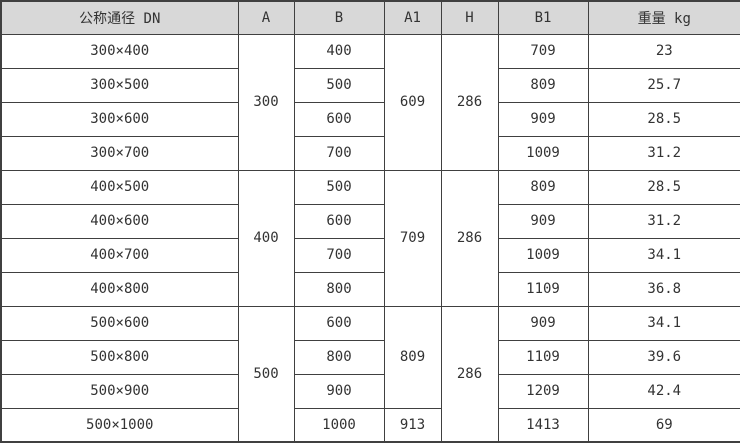 The image size is (740, 443). Describe the element at coordinates (339, 391) in the screenshot. I see `cell-b: 900` at that location.